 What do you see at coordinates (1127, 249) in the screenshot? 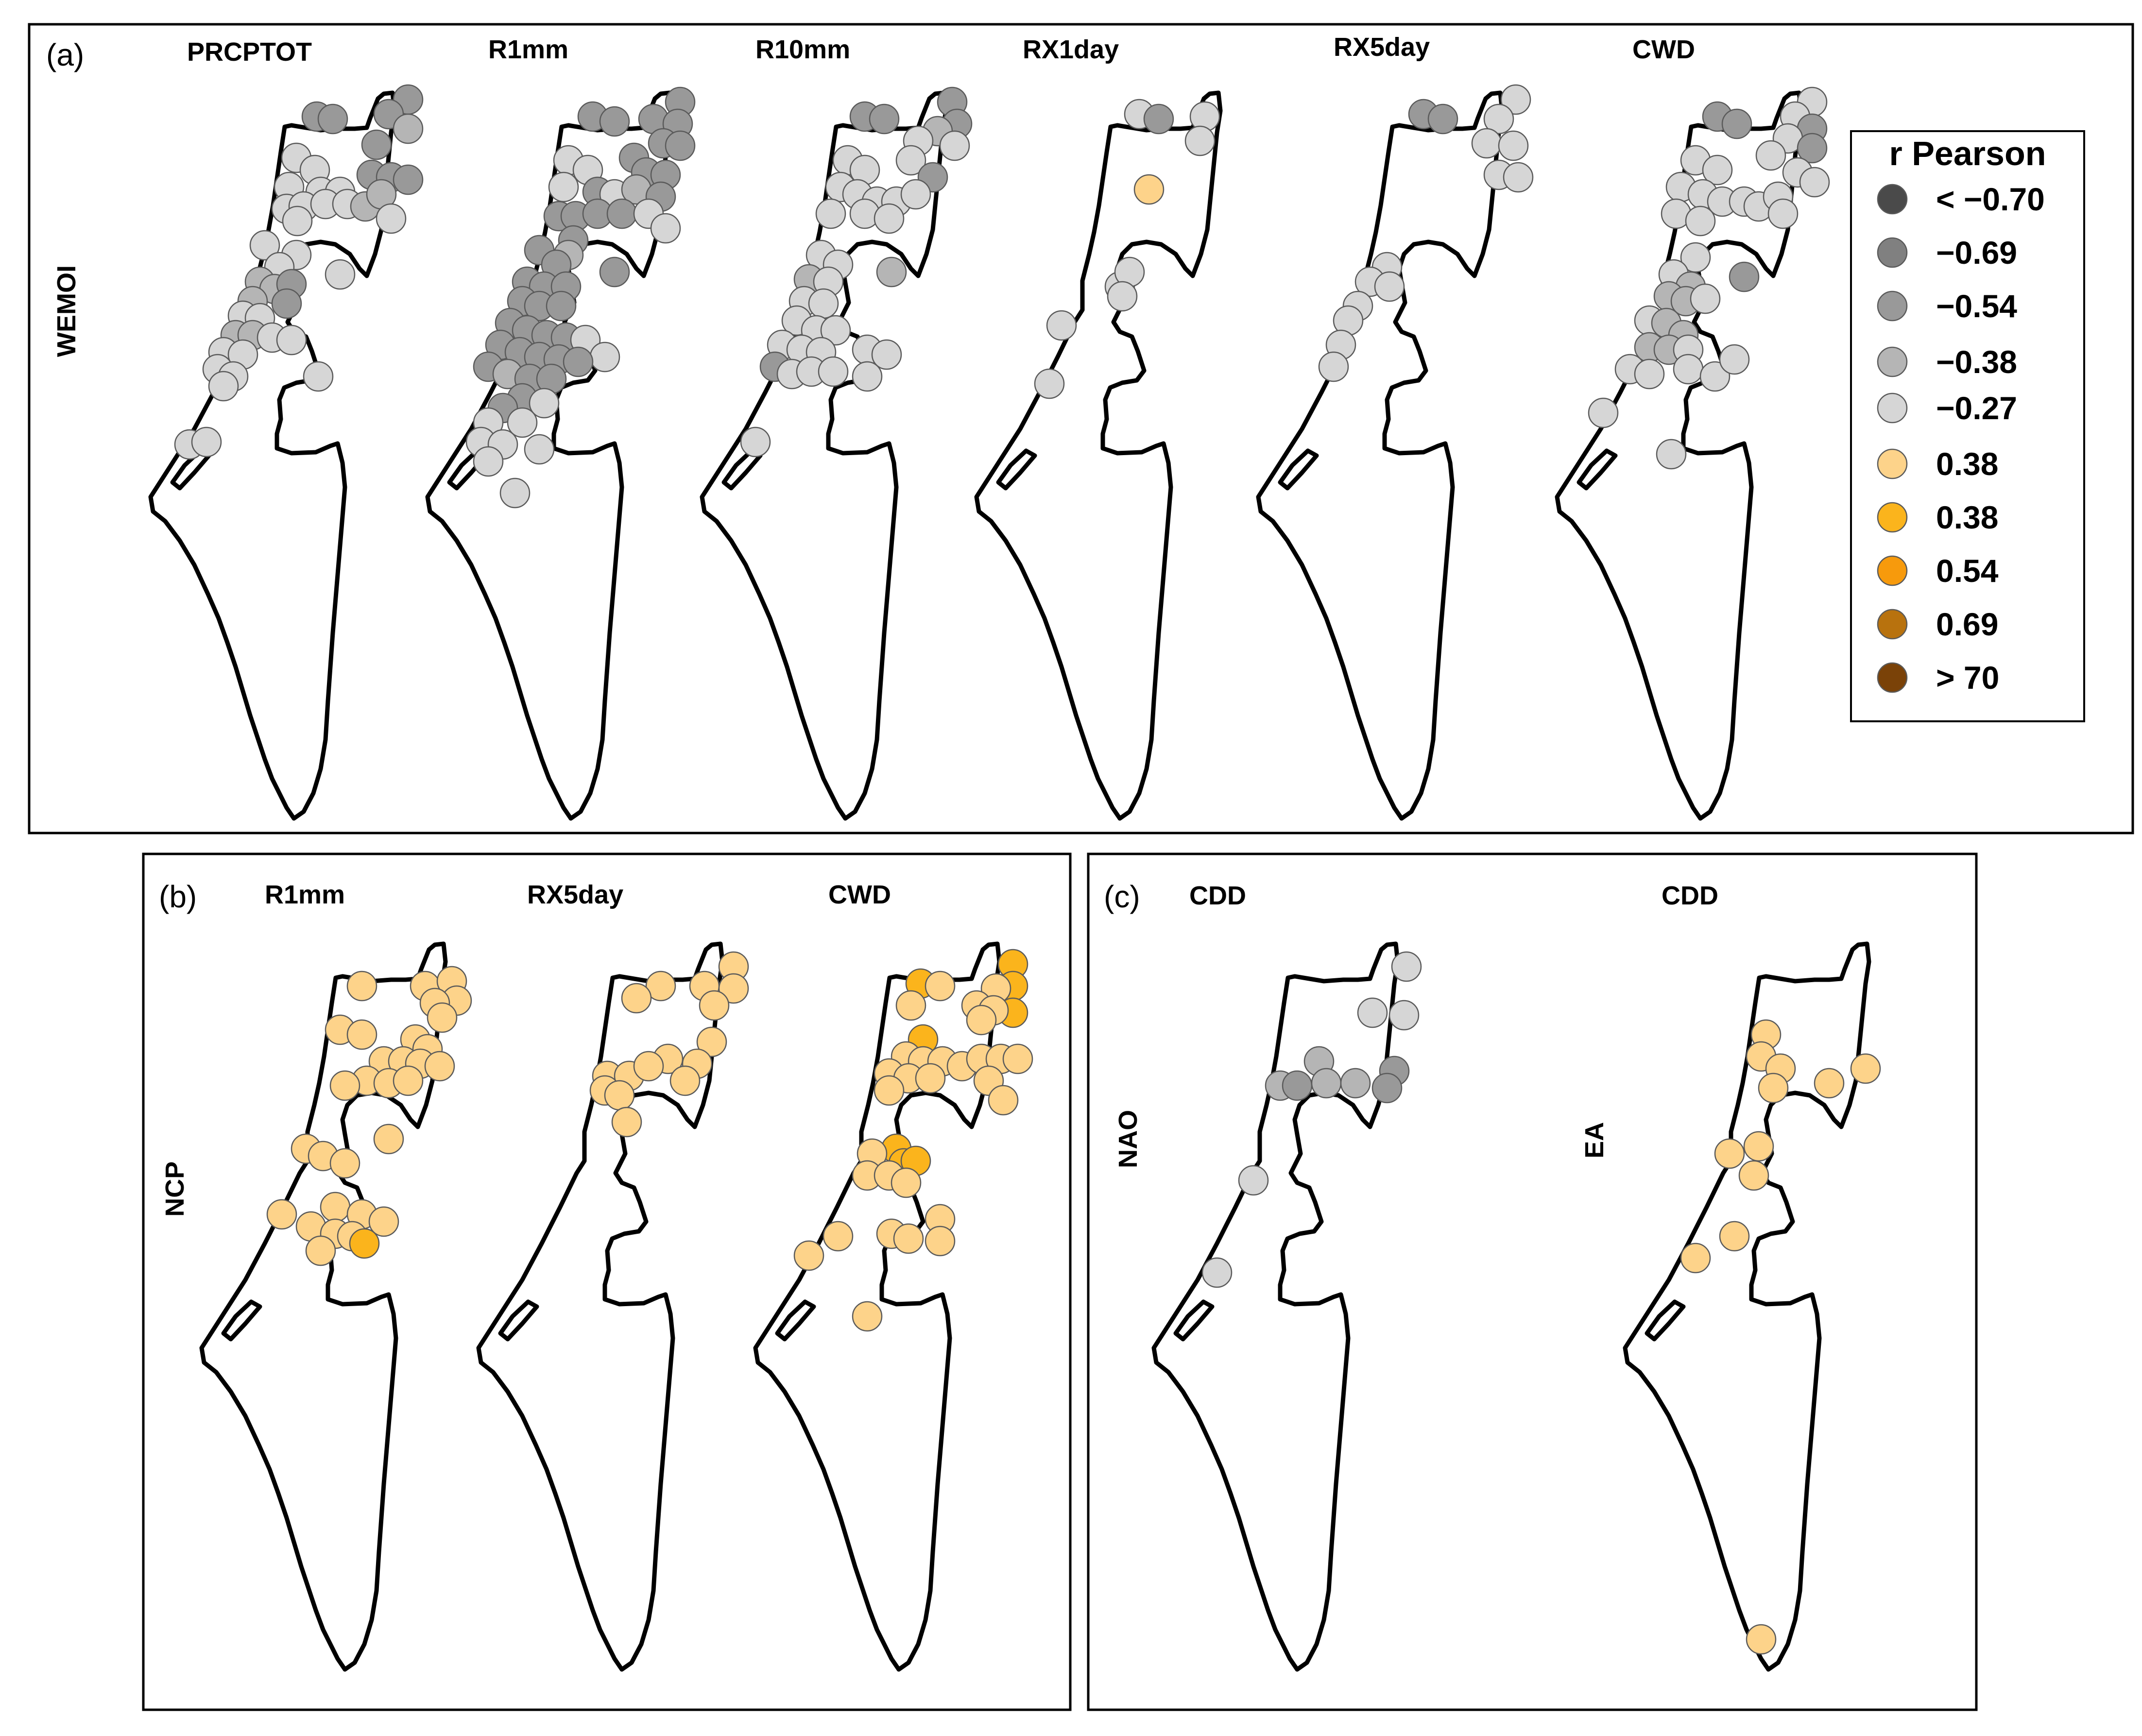
I see `stations-a-rx1day` at bounding box center [1127, 249].